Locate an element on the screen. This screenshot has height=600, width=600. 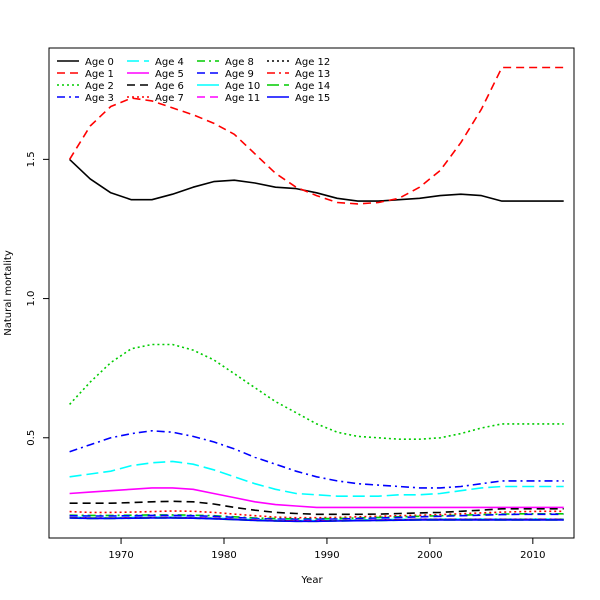
legend-label: Age 14 is located at coordinates (312, 86).